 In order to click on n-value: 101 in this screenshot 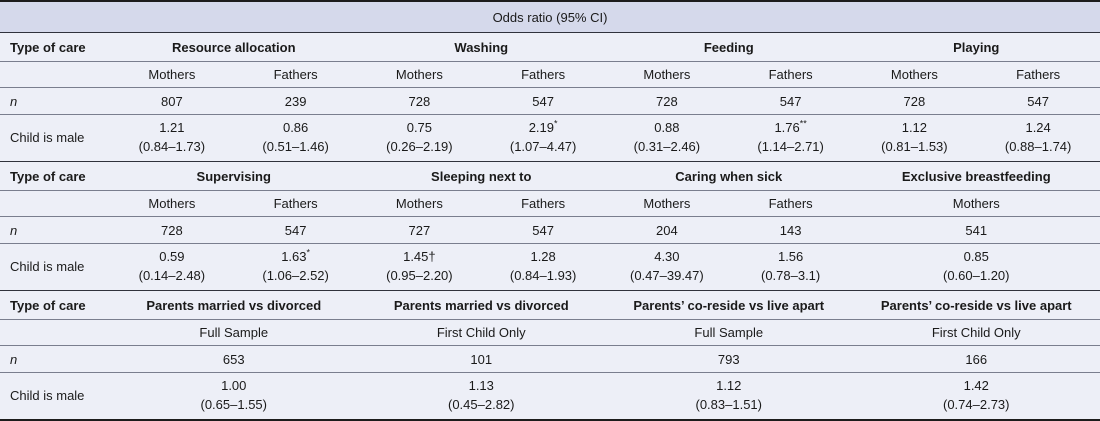, I will do `click(482, 359)`.